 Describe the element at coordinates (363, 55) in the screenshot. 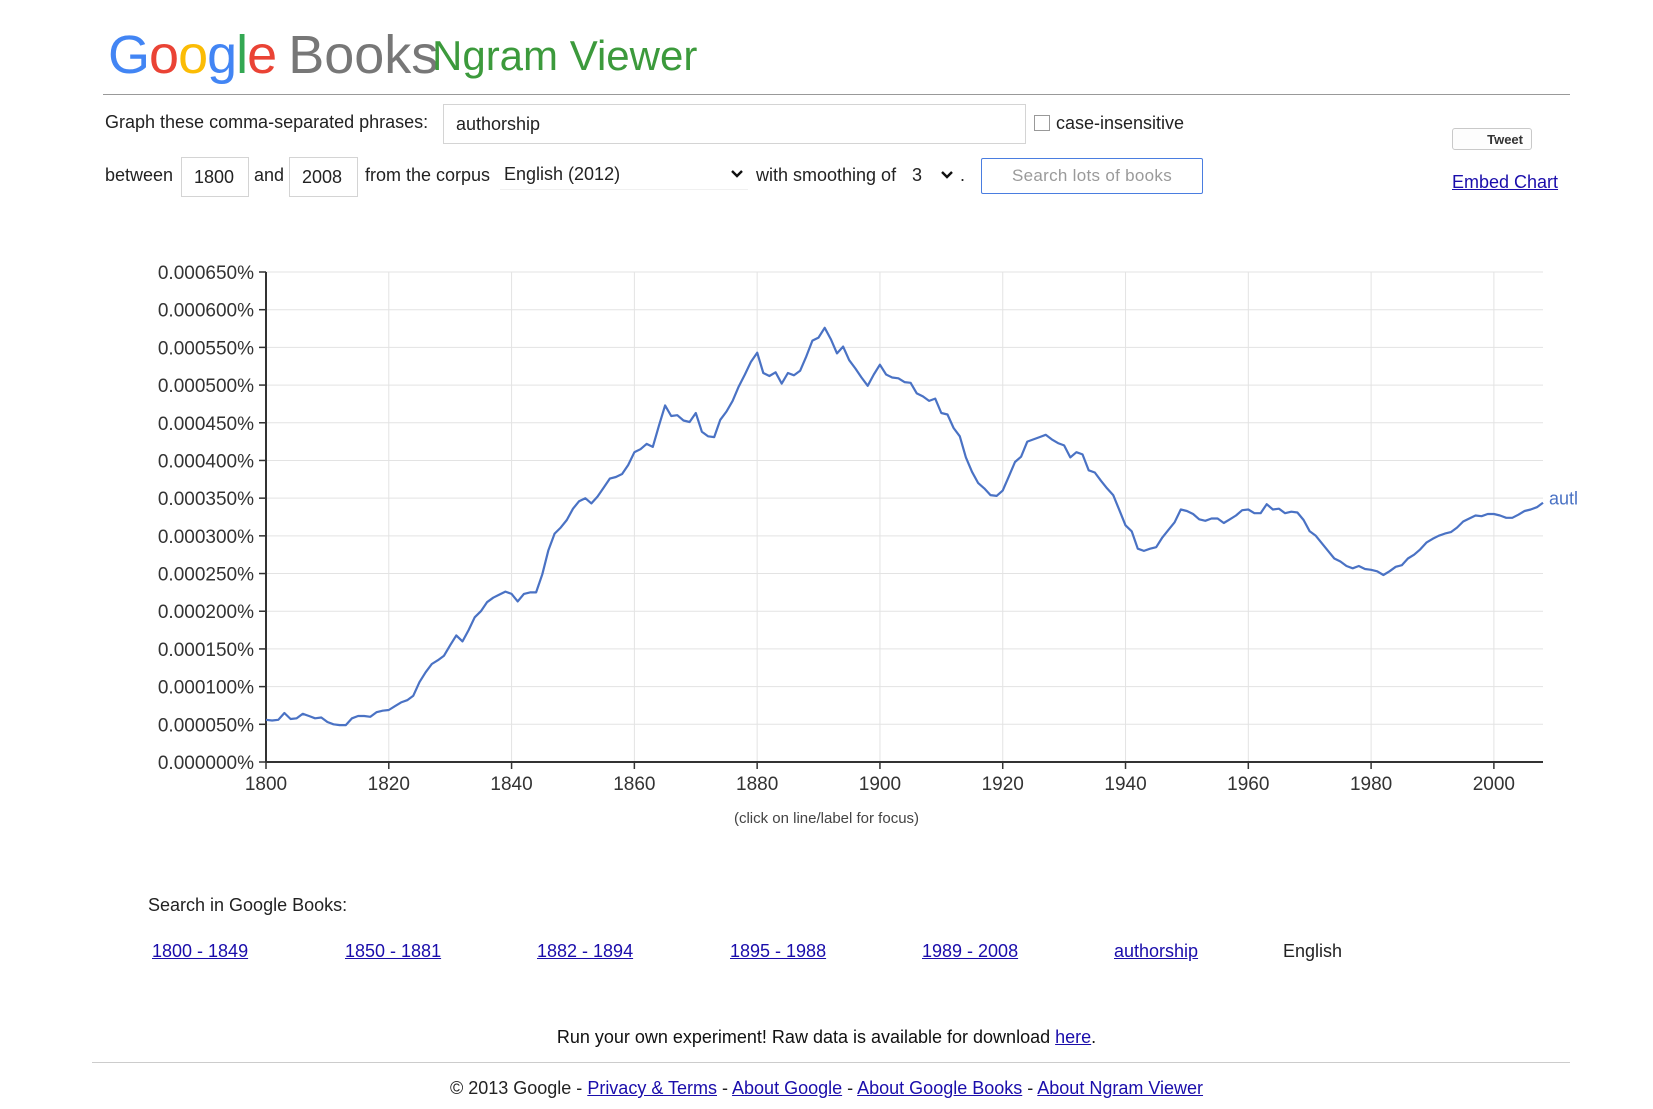

I see `logo-books-word: Books` at that location.